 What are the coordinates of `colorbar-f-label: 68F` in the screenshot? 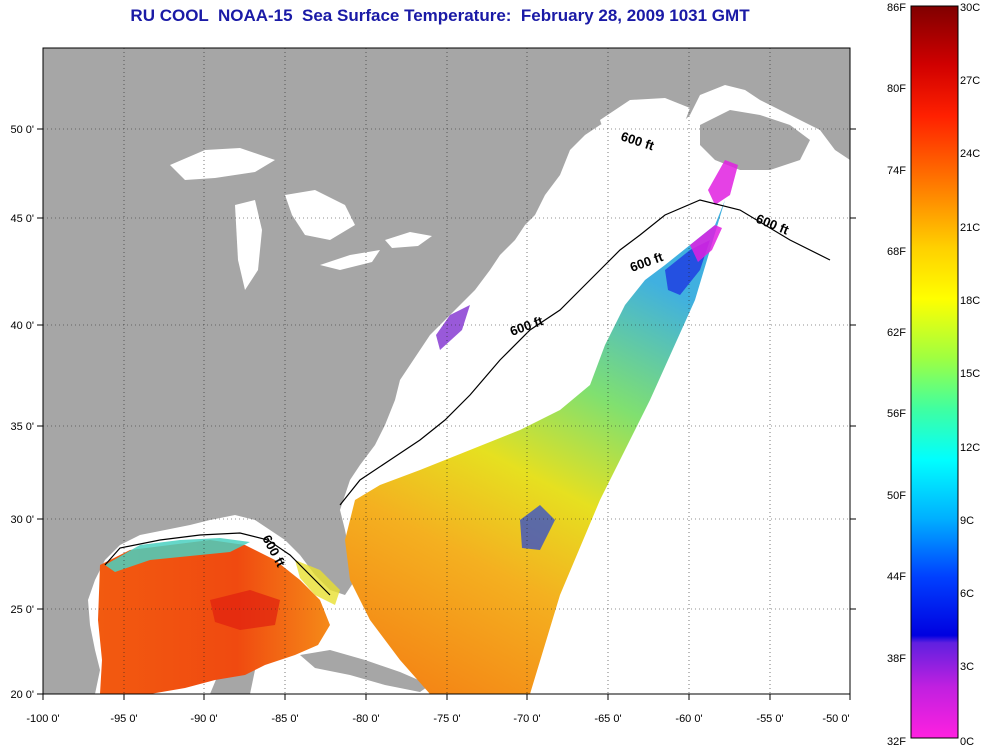 It's located at (896, 252).